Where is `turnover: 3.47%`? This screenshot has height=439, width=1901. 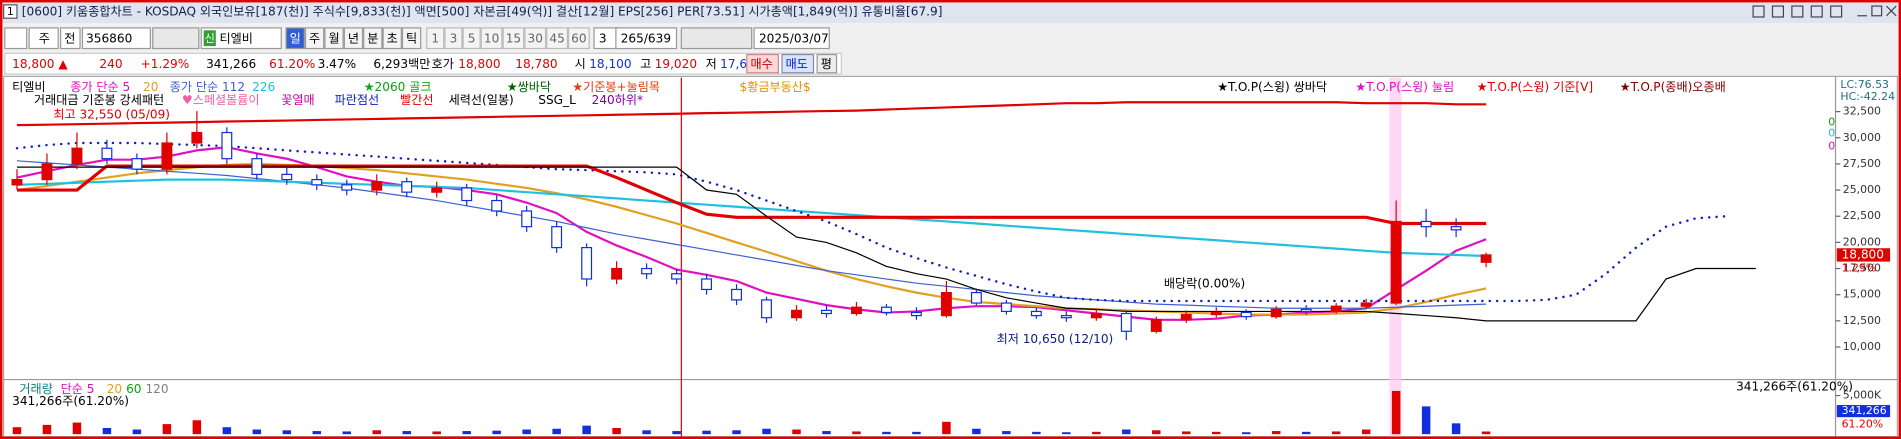
turnover: 3.47% is located at coordinates (337, 64).